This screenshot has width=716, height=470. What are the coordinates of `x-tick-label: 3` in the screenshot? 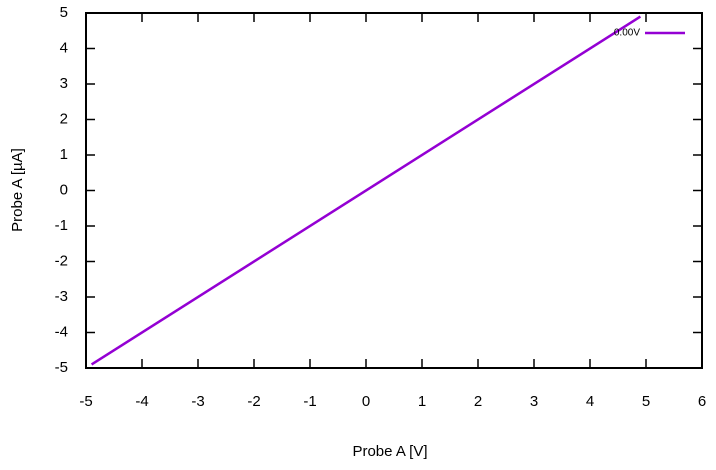 It's located at (534, 401).